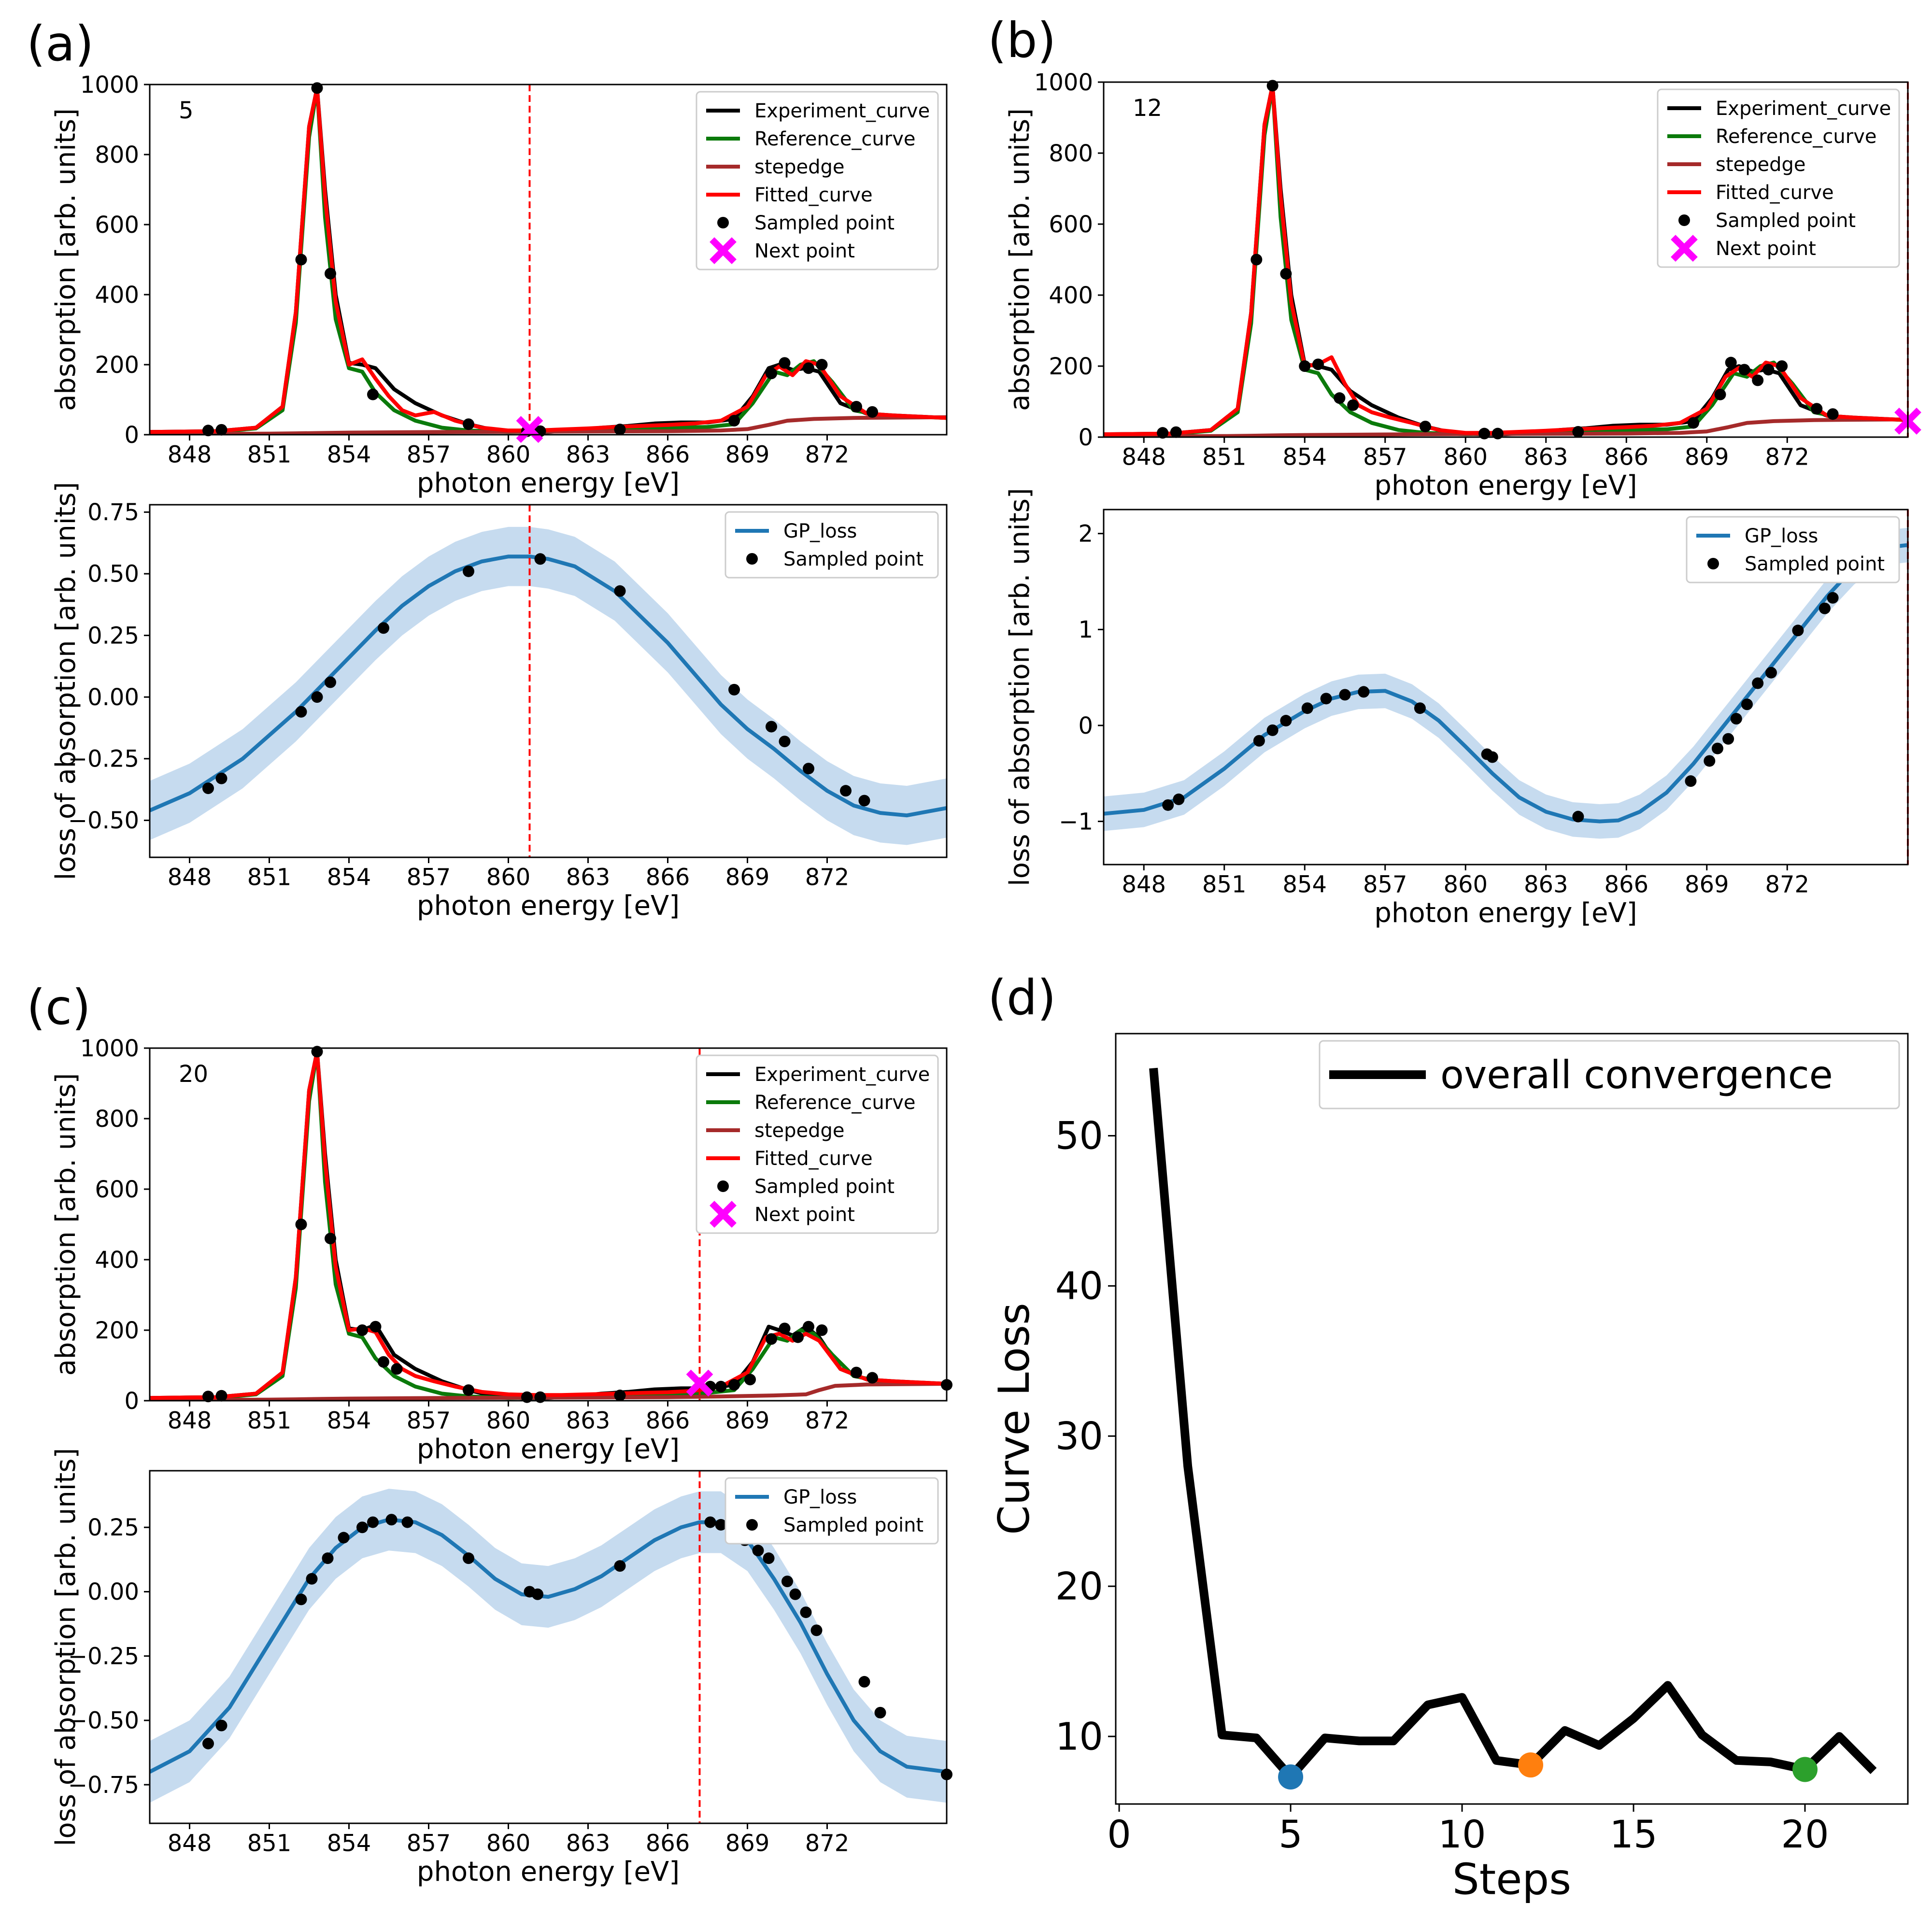 The image size is (1932, 1932). What do you see at coordinates (193, 1074) in the screenshot?
I see `step-annotation: 20` at bounding box center [193, 1074].